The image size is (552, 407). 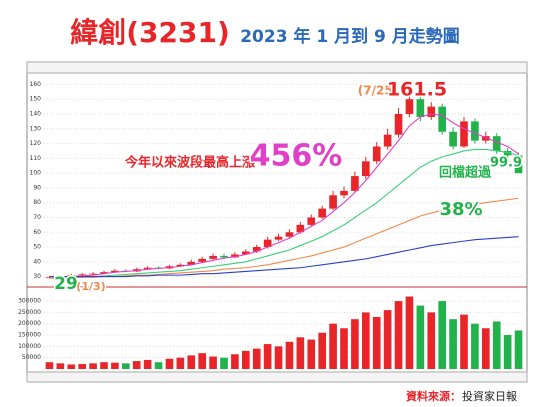 I want to click on annotation: 99.9, so click(x=506, y=163).